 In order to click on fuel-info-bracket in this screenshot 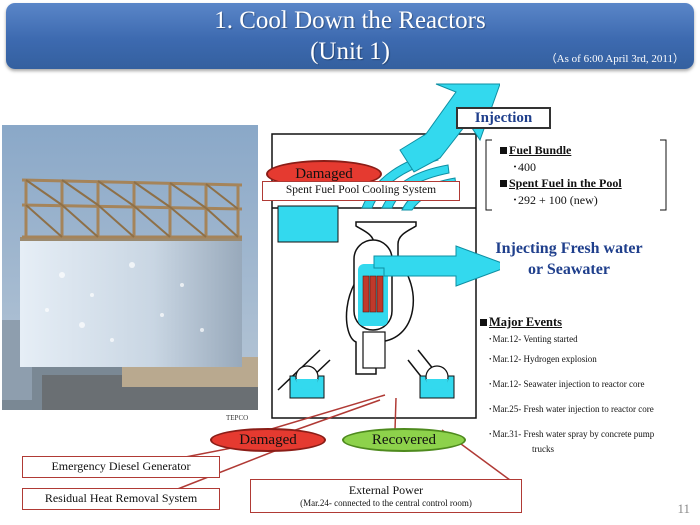, I will do `click(576, 175)`.